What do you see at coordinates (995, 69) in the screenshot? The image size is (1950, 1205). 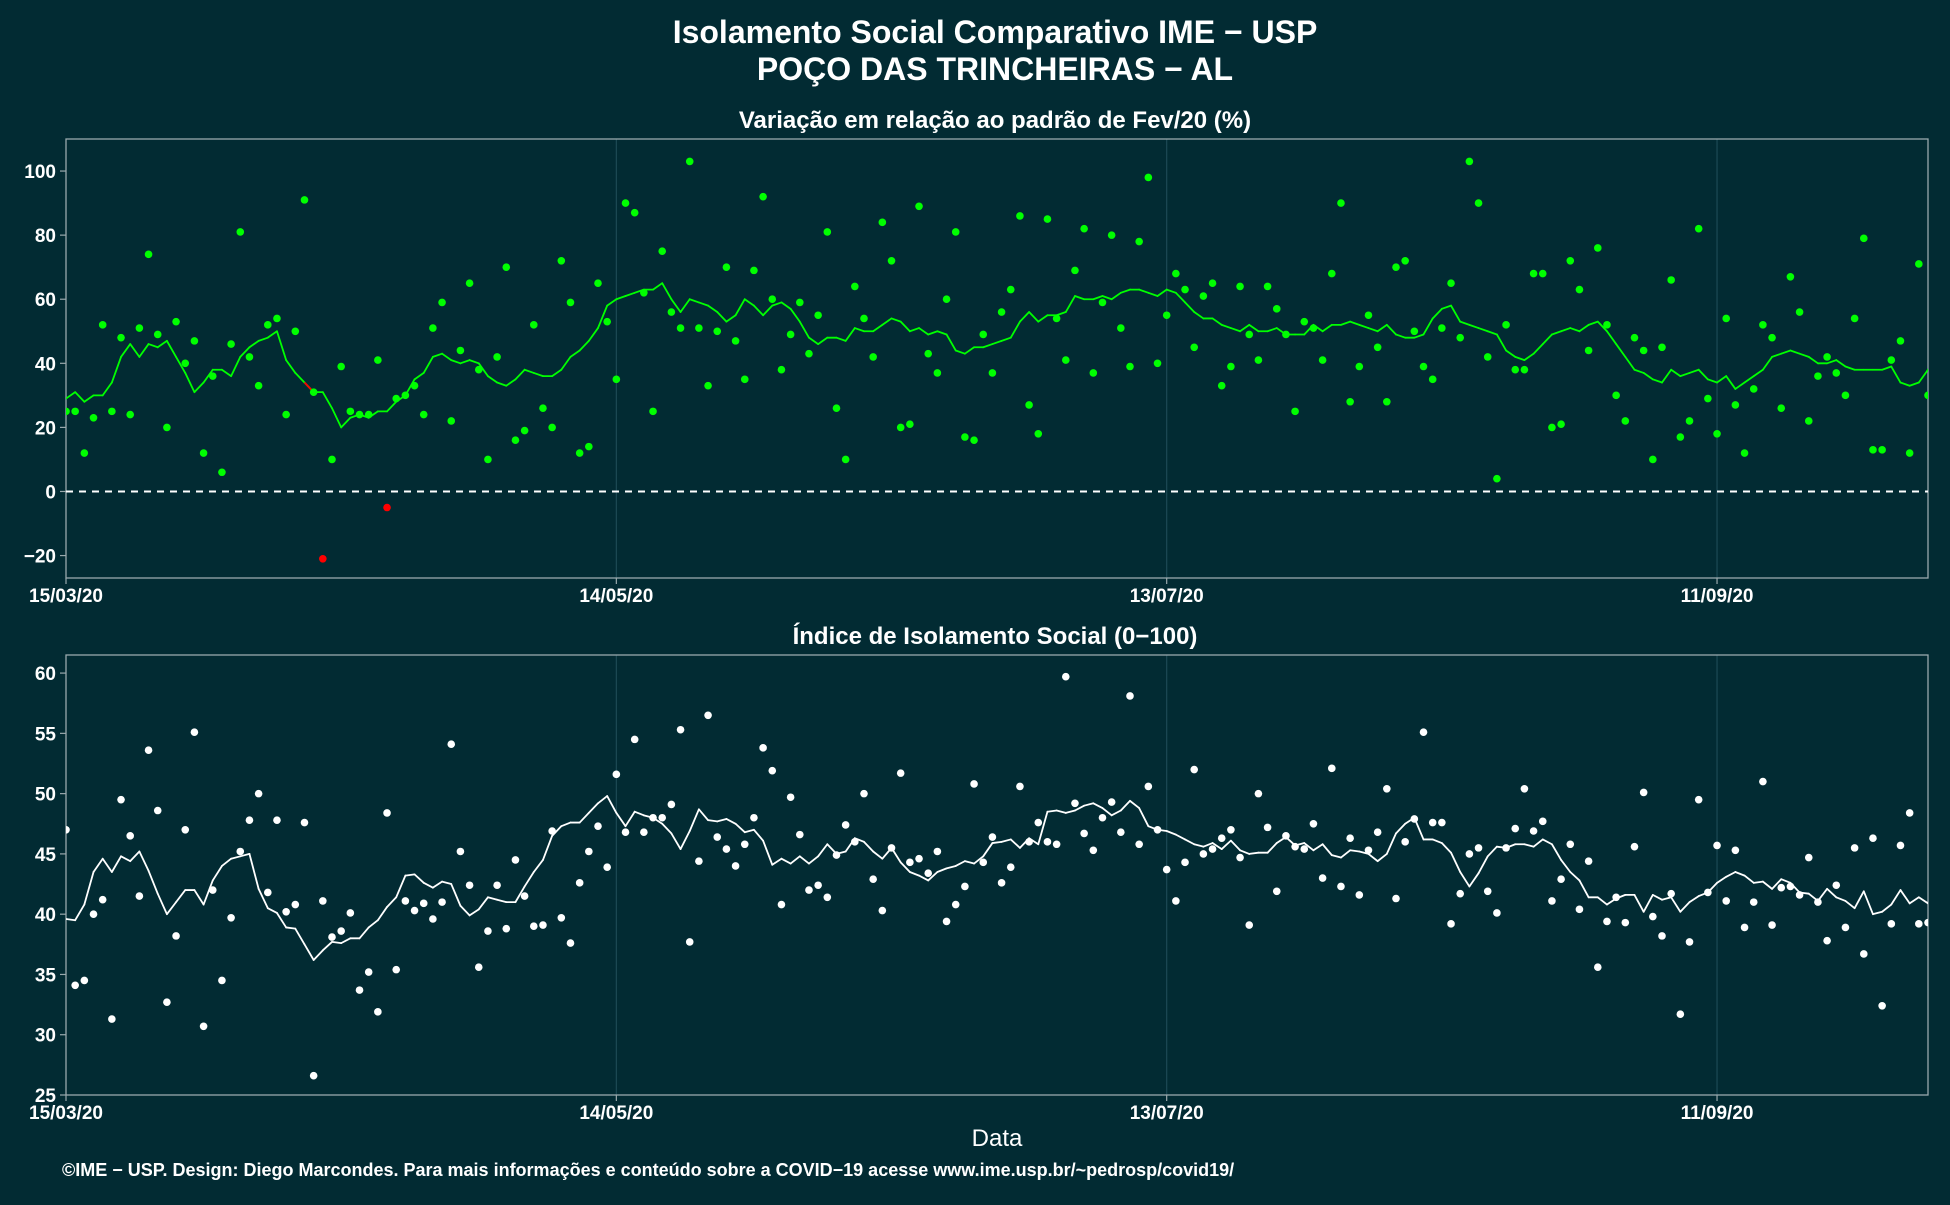 I see `main-title-line2: POÇO DAS TRINCHEIRAS − AL` at bounding box center [995, 69].